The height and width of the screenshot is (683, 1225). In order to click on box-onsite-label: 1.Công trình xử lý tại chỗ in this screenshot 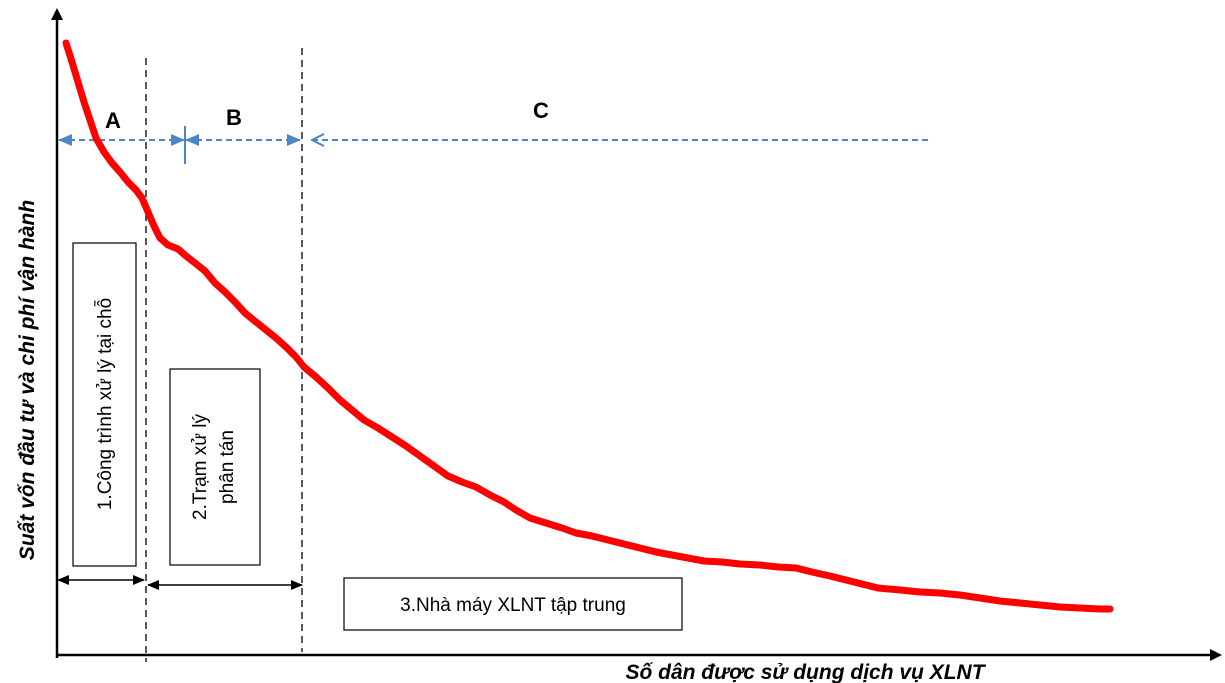, I will do `click(105, 404)`.